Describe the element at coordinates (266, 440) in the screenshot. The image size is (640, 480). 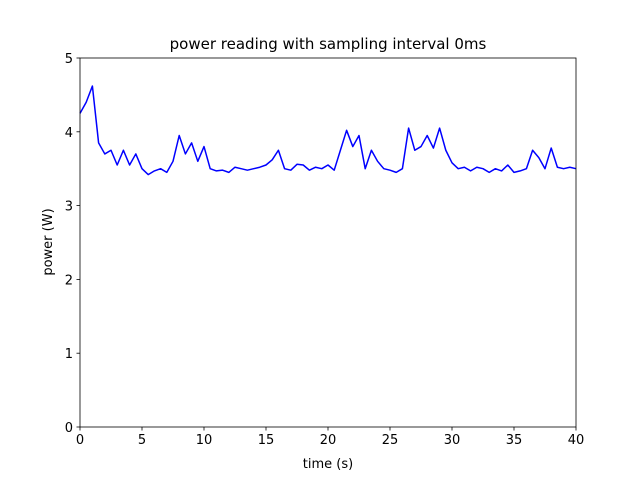
I see `x-tick-label: 15` at that location.